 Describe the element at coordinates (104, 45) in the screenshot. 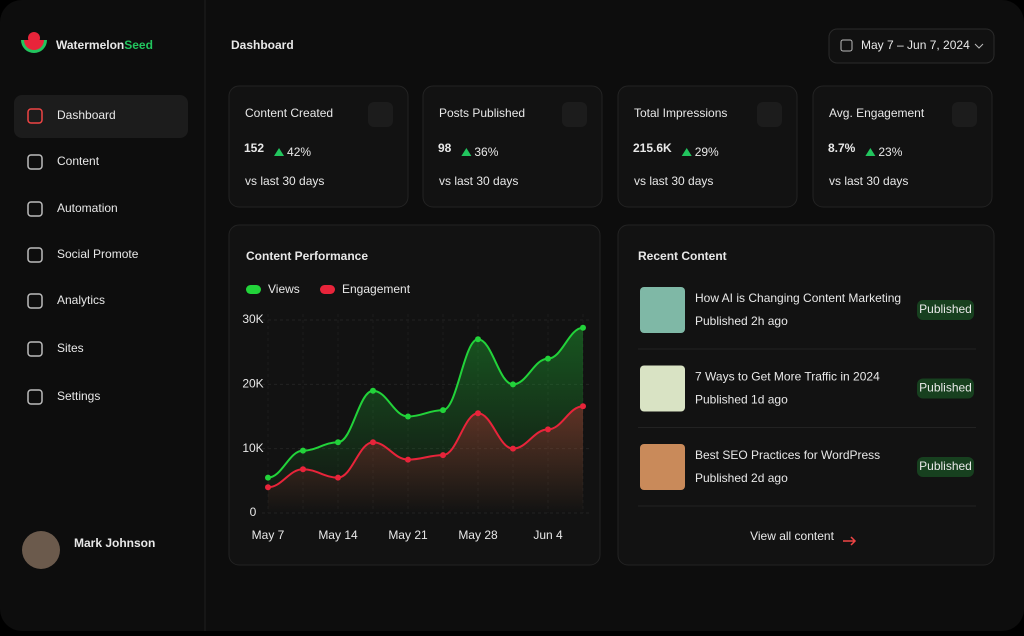

I see `brand: WatermelonSeed` at that location.